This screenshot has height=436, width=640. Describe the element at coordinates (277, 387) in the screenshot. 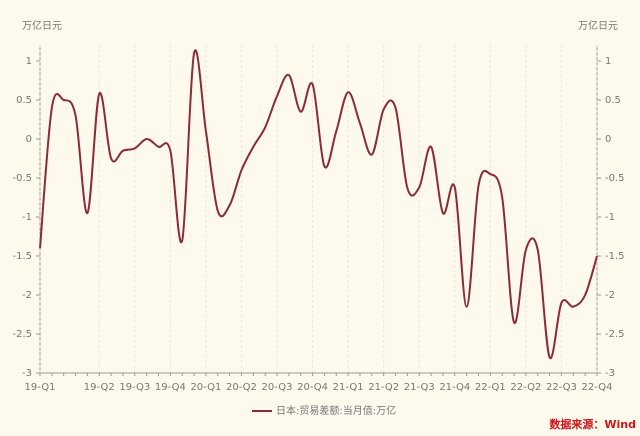

I see `x-tick-label: 20-Q3` at that location.